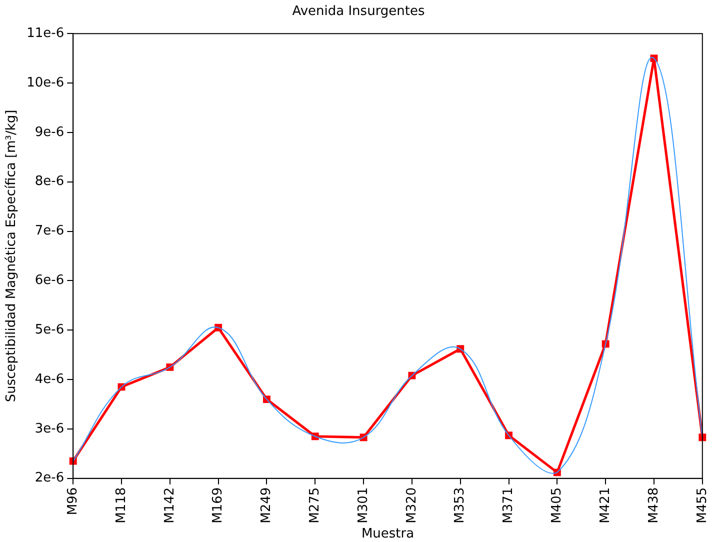 This screenshot has height=542, width=721. Describe the element at coordinates (49, 132) in the screenshot. I see `y-tick-label: 9e-6` at that location.